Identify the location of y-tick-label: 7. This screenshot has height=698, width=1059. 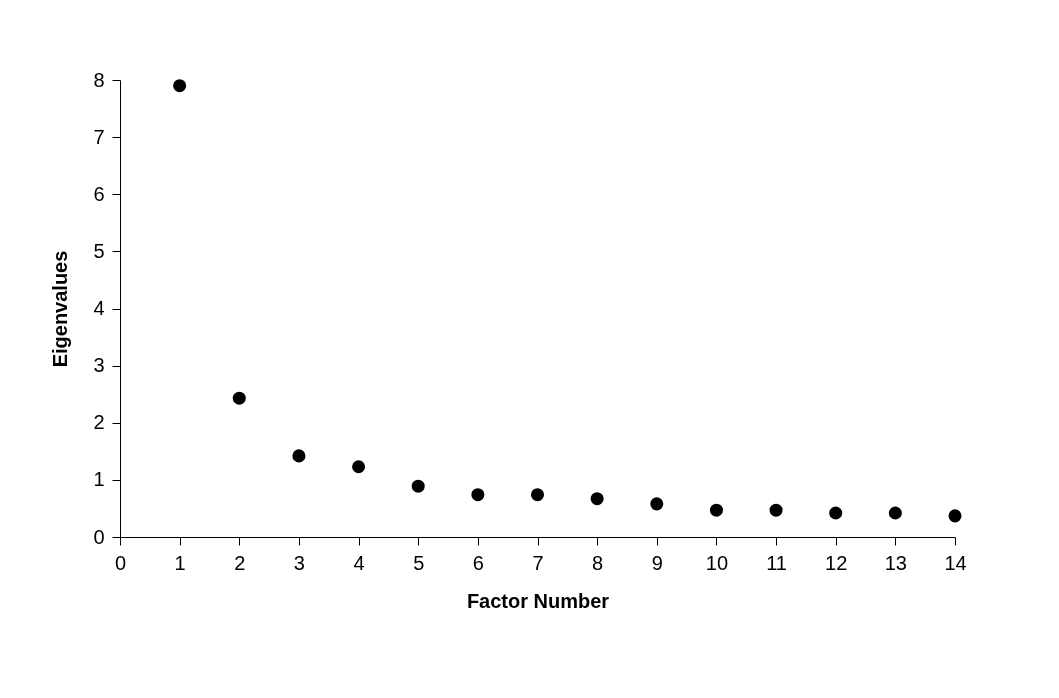
(99, 136).